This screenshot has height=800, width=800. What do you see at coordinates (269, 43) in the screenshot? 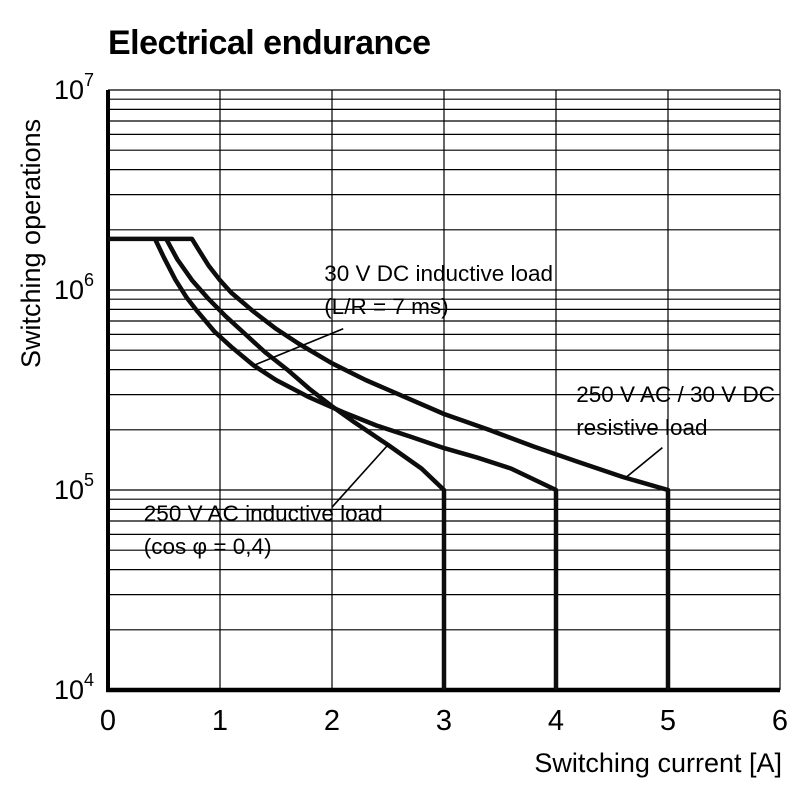
I see `chart-title: Electrical endurance` at bounding box center [269, 43].